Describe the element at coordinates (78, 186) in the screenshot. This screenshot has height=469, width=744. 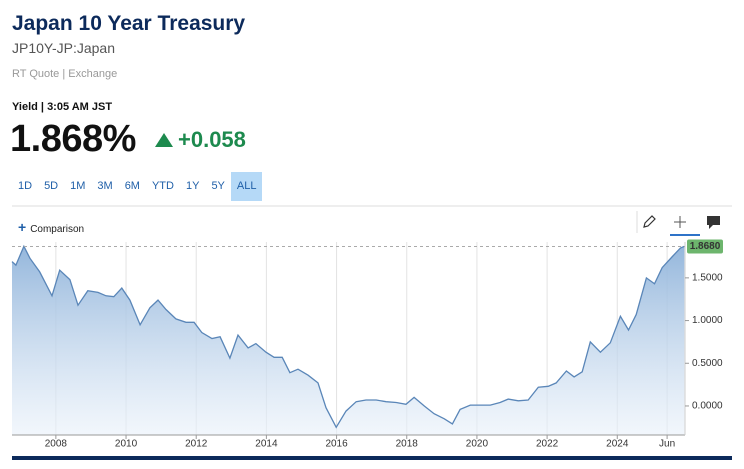
I see `range-button: 1M` at that location.